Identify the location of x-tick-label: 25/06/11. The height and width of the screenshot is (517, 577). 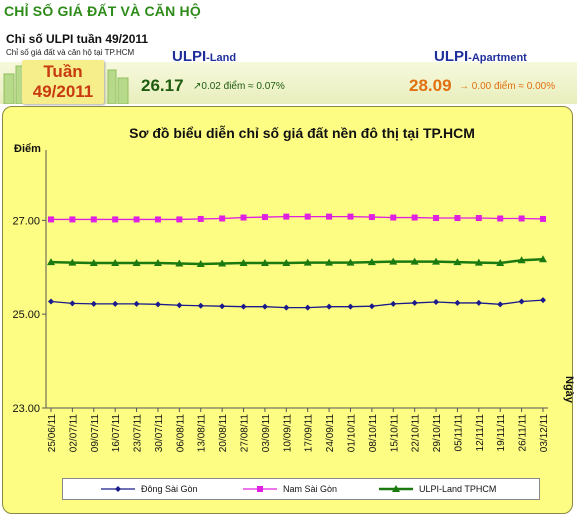
(52, 433).